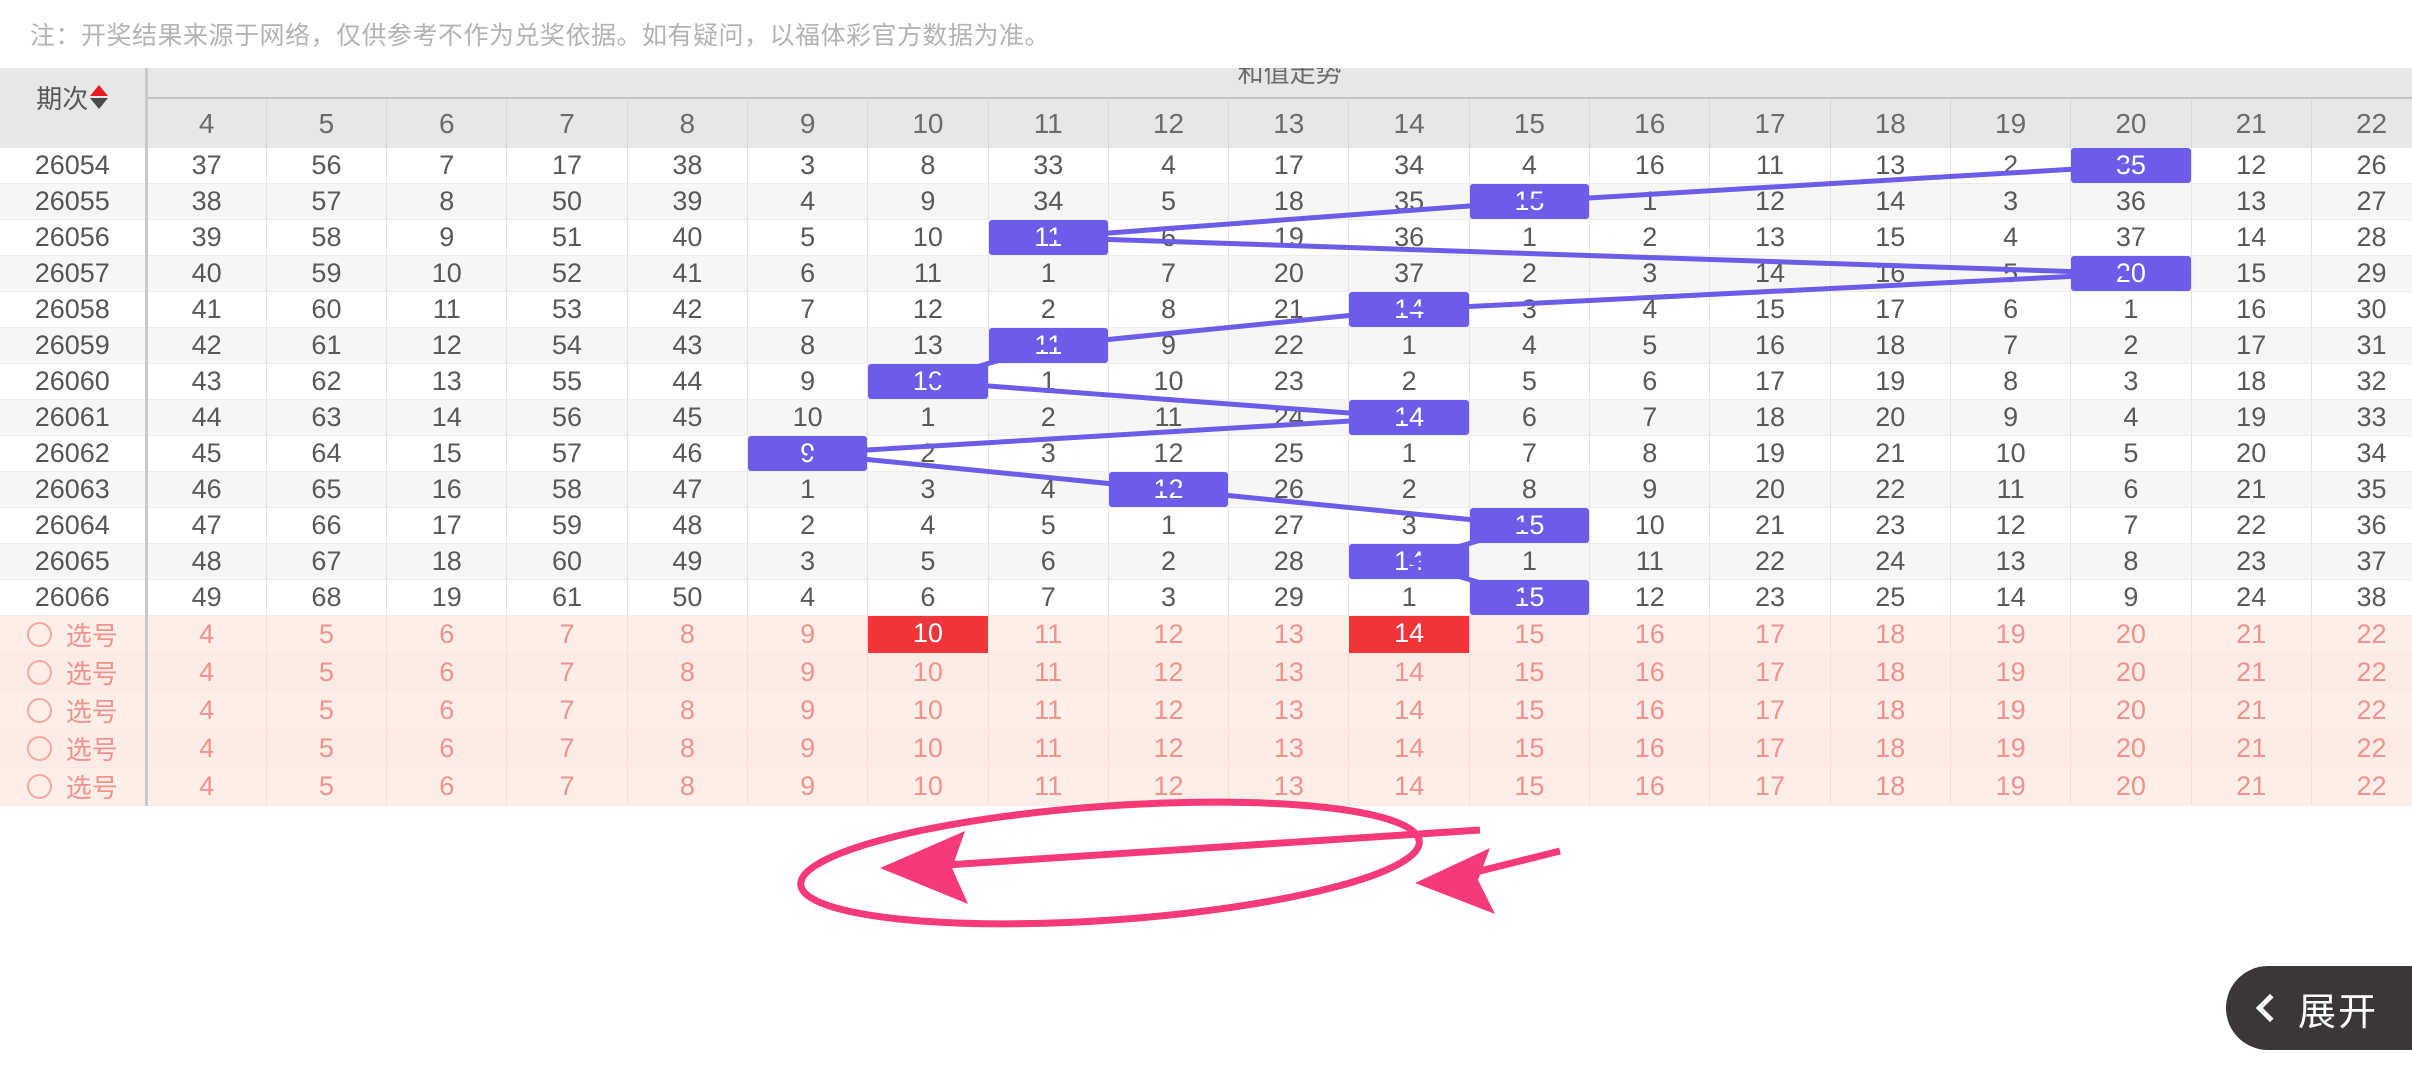  Describe the element at coordinates (1890, 122) in the screenshot. I see `column-header-18: 18` at that location.